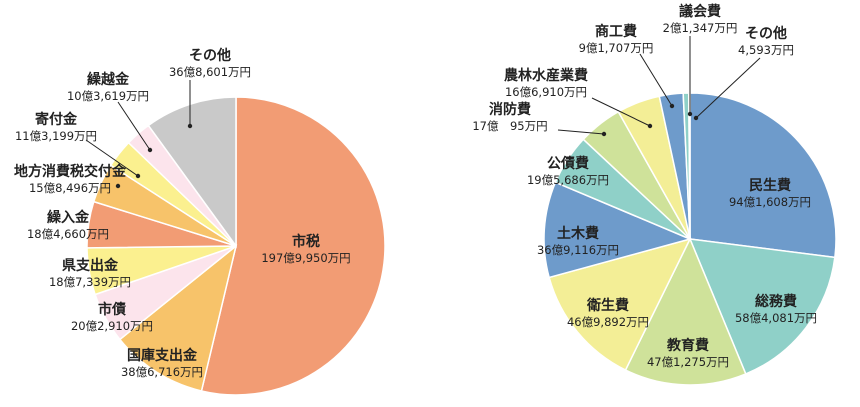 This screenshot has width=860, height=407. What do you see at coordinates (90, 282) in the screenshot?
I see `revenue-label-value-3: 18億7,339万円` at bounding box center [90, 282].